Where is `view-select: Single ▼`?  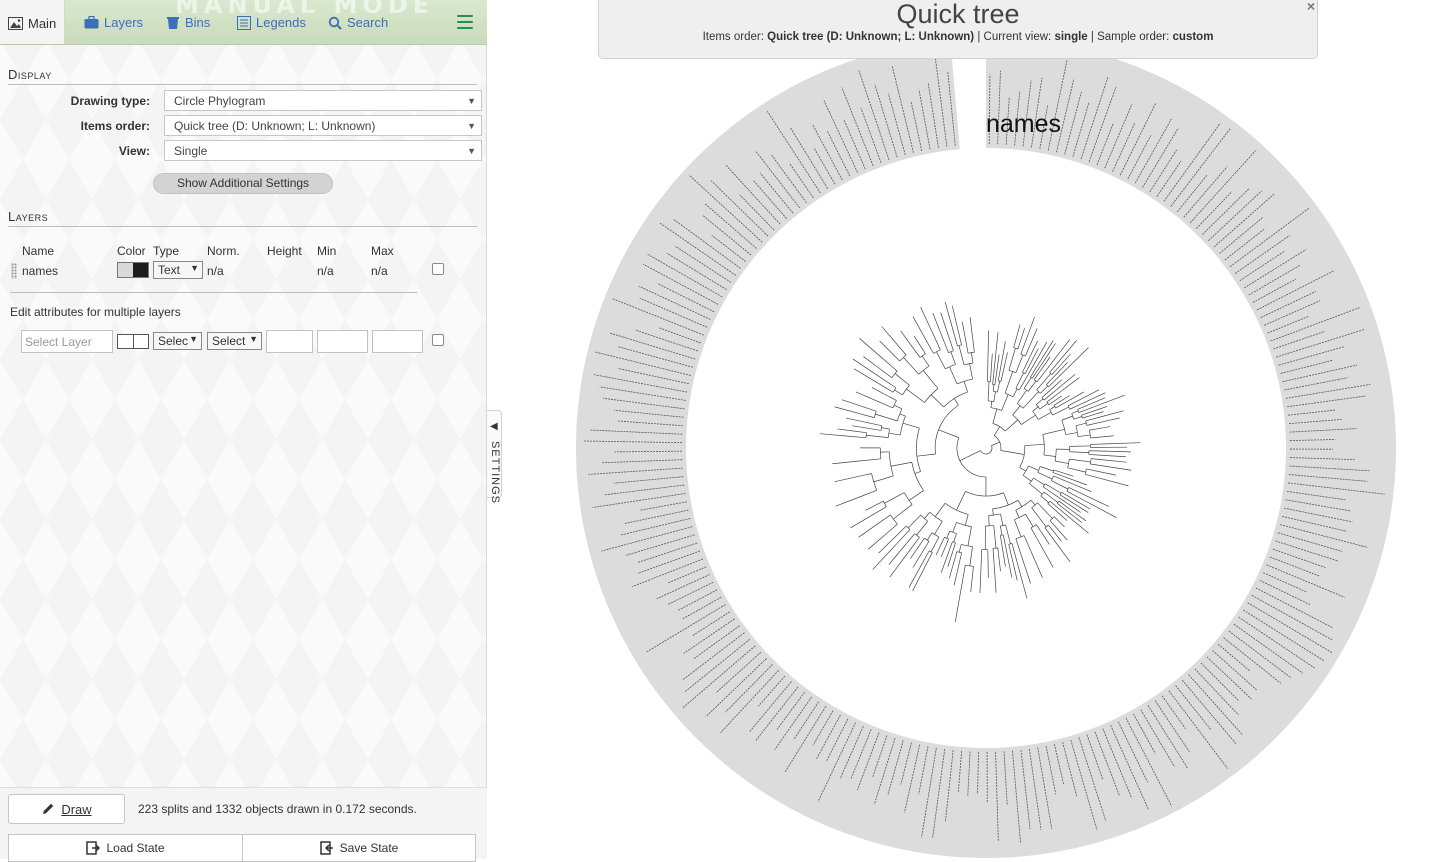 view-select: Single ▼ is located at coordinates (323, 150).